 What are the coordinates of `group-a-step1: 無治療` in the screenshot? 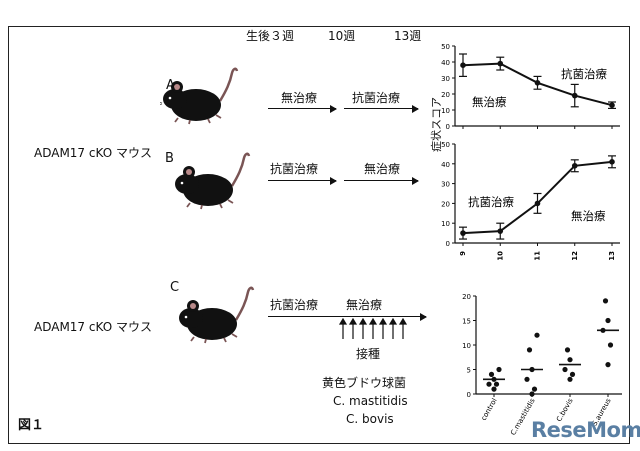 It's located at (299, 98).